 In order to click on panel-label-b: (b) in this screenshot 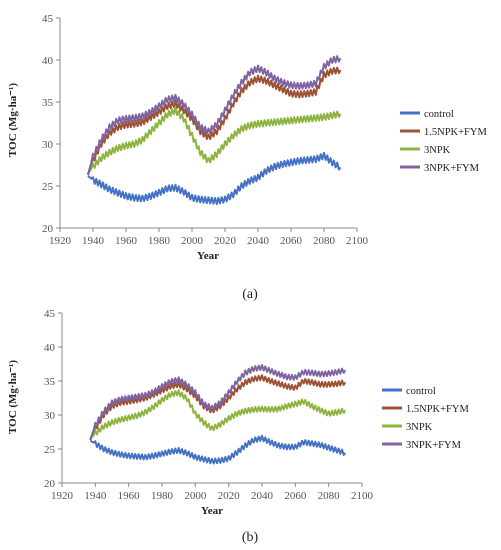, I will do `click(250, 537)`.